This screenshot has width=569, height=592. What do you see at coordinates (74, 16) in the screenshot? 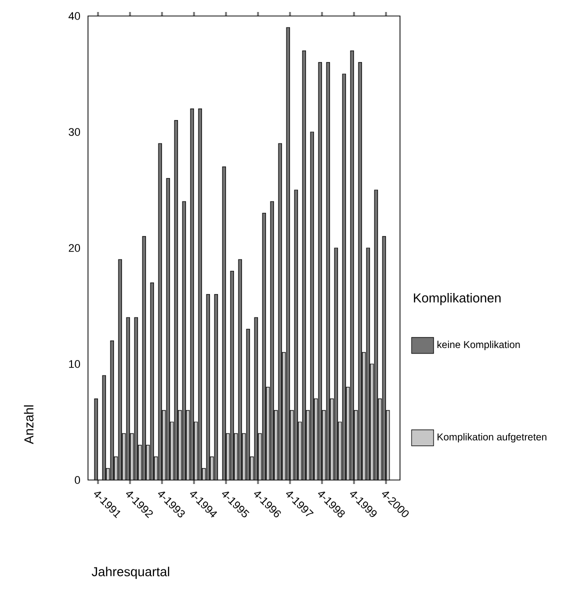
I see `y-tick-label: 40` at bounding box center [74, 16].